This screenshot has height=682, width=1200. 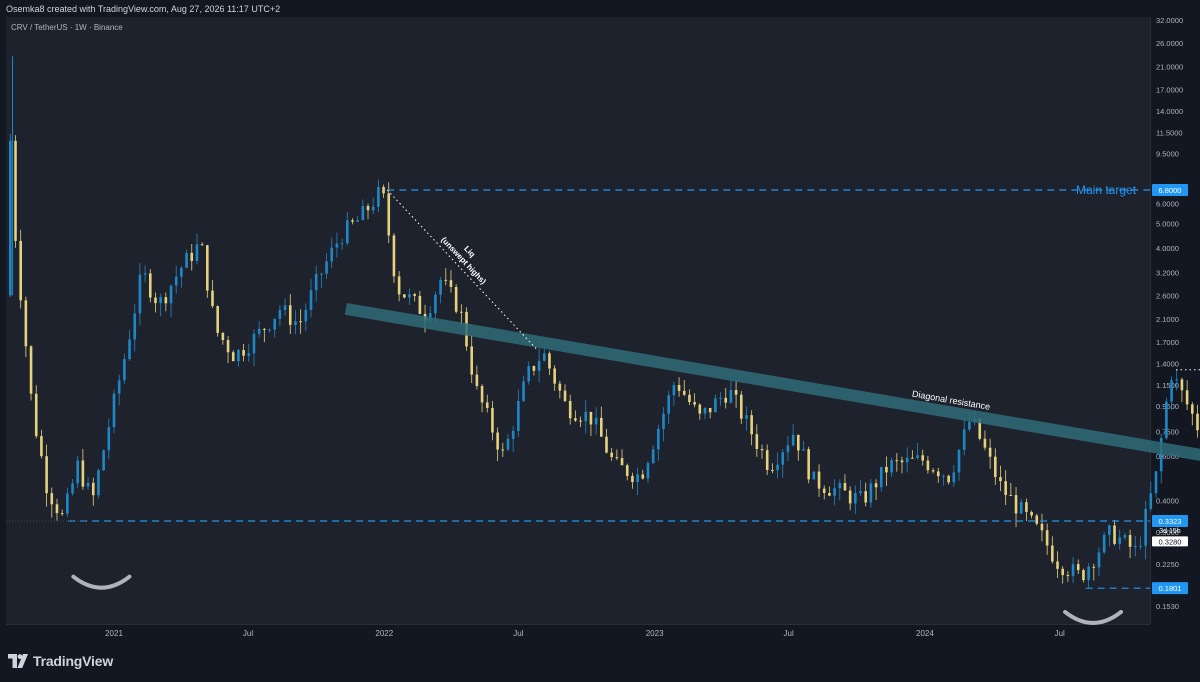 I want to click on current-price-badge, so click(x=1170, y=541).